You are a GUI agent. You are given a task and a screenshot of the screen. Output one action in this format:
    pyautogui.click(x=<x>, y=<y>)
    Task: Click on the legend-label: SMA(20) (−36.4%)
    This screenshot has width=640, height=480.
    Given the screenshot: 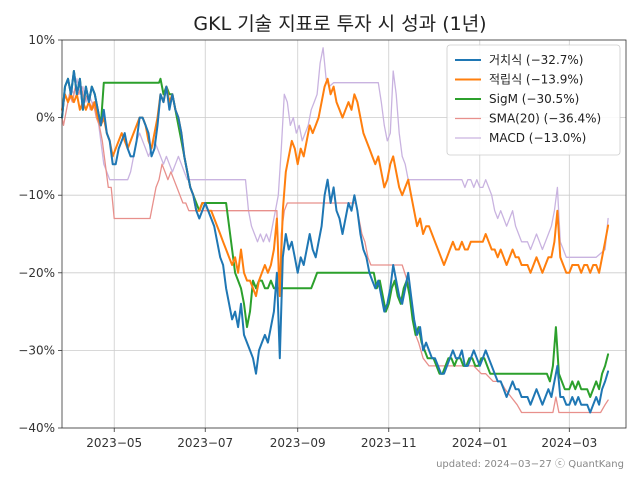 What is the action you would take?
    pyautogui.click(x=545, y=119)
    